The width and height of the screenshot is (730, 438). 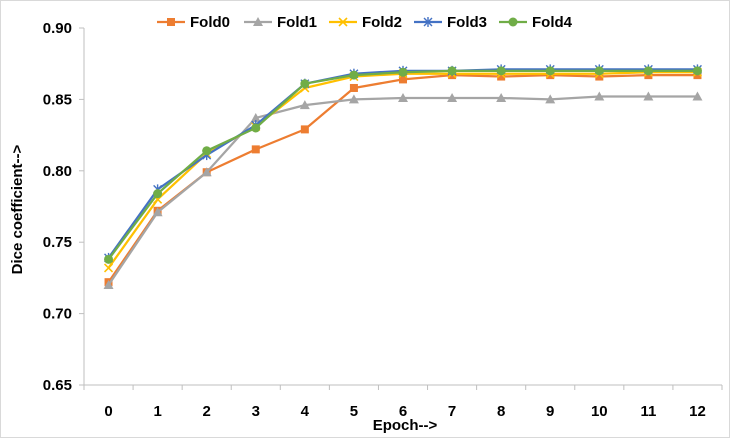 I want to click on y-tick-label: 0.80, so click(x=57, y=171).